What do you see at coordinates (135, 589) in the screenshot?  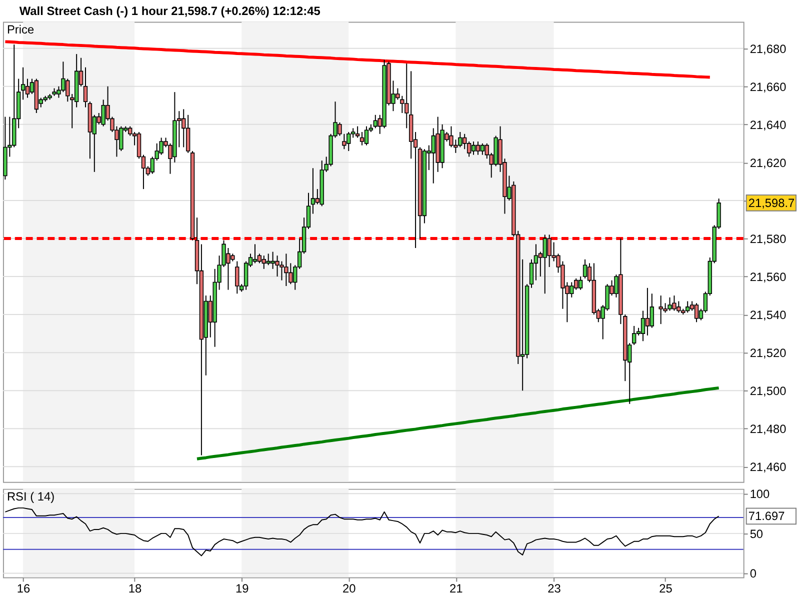 I see `x-tick-label: 18` at bounding box center [135, 589].